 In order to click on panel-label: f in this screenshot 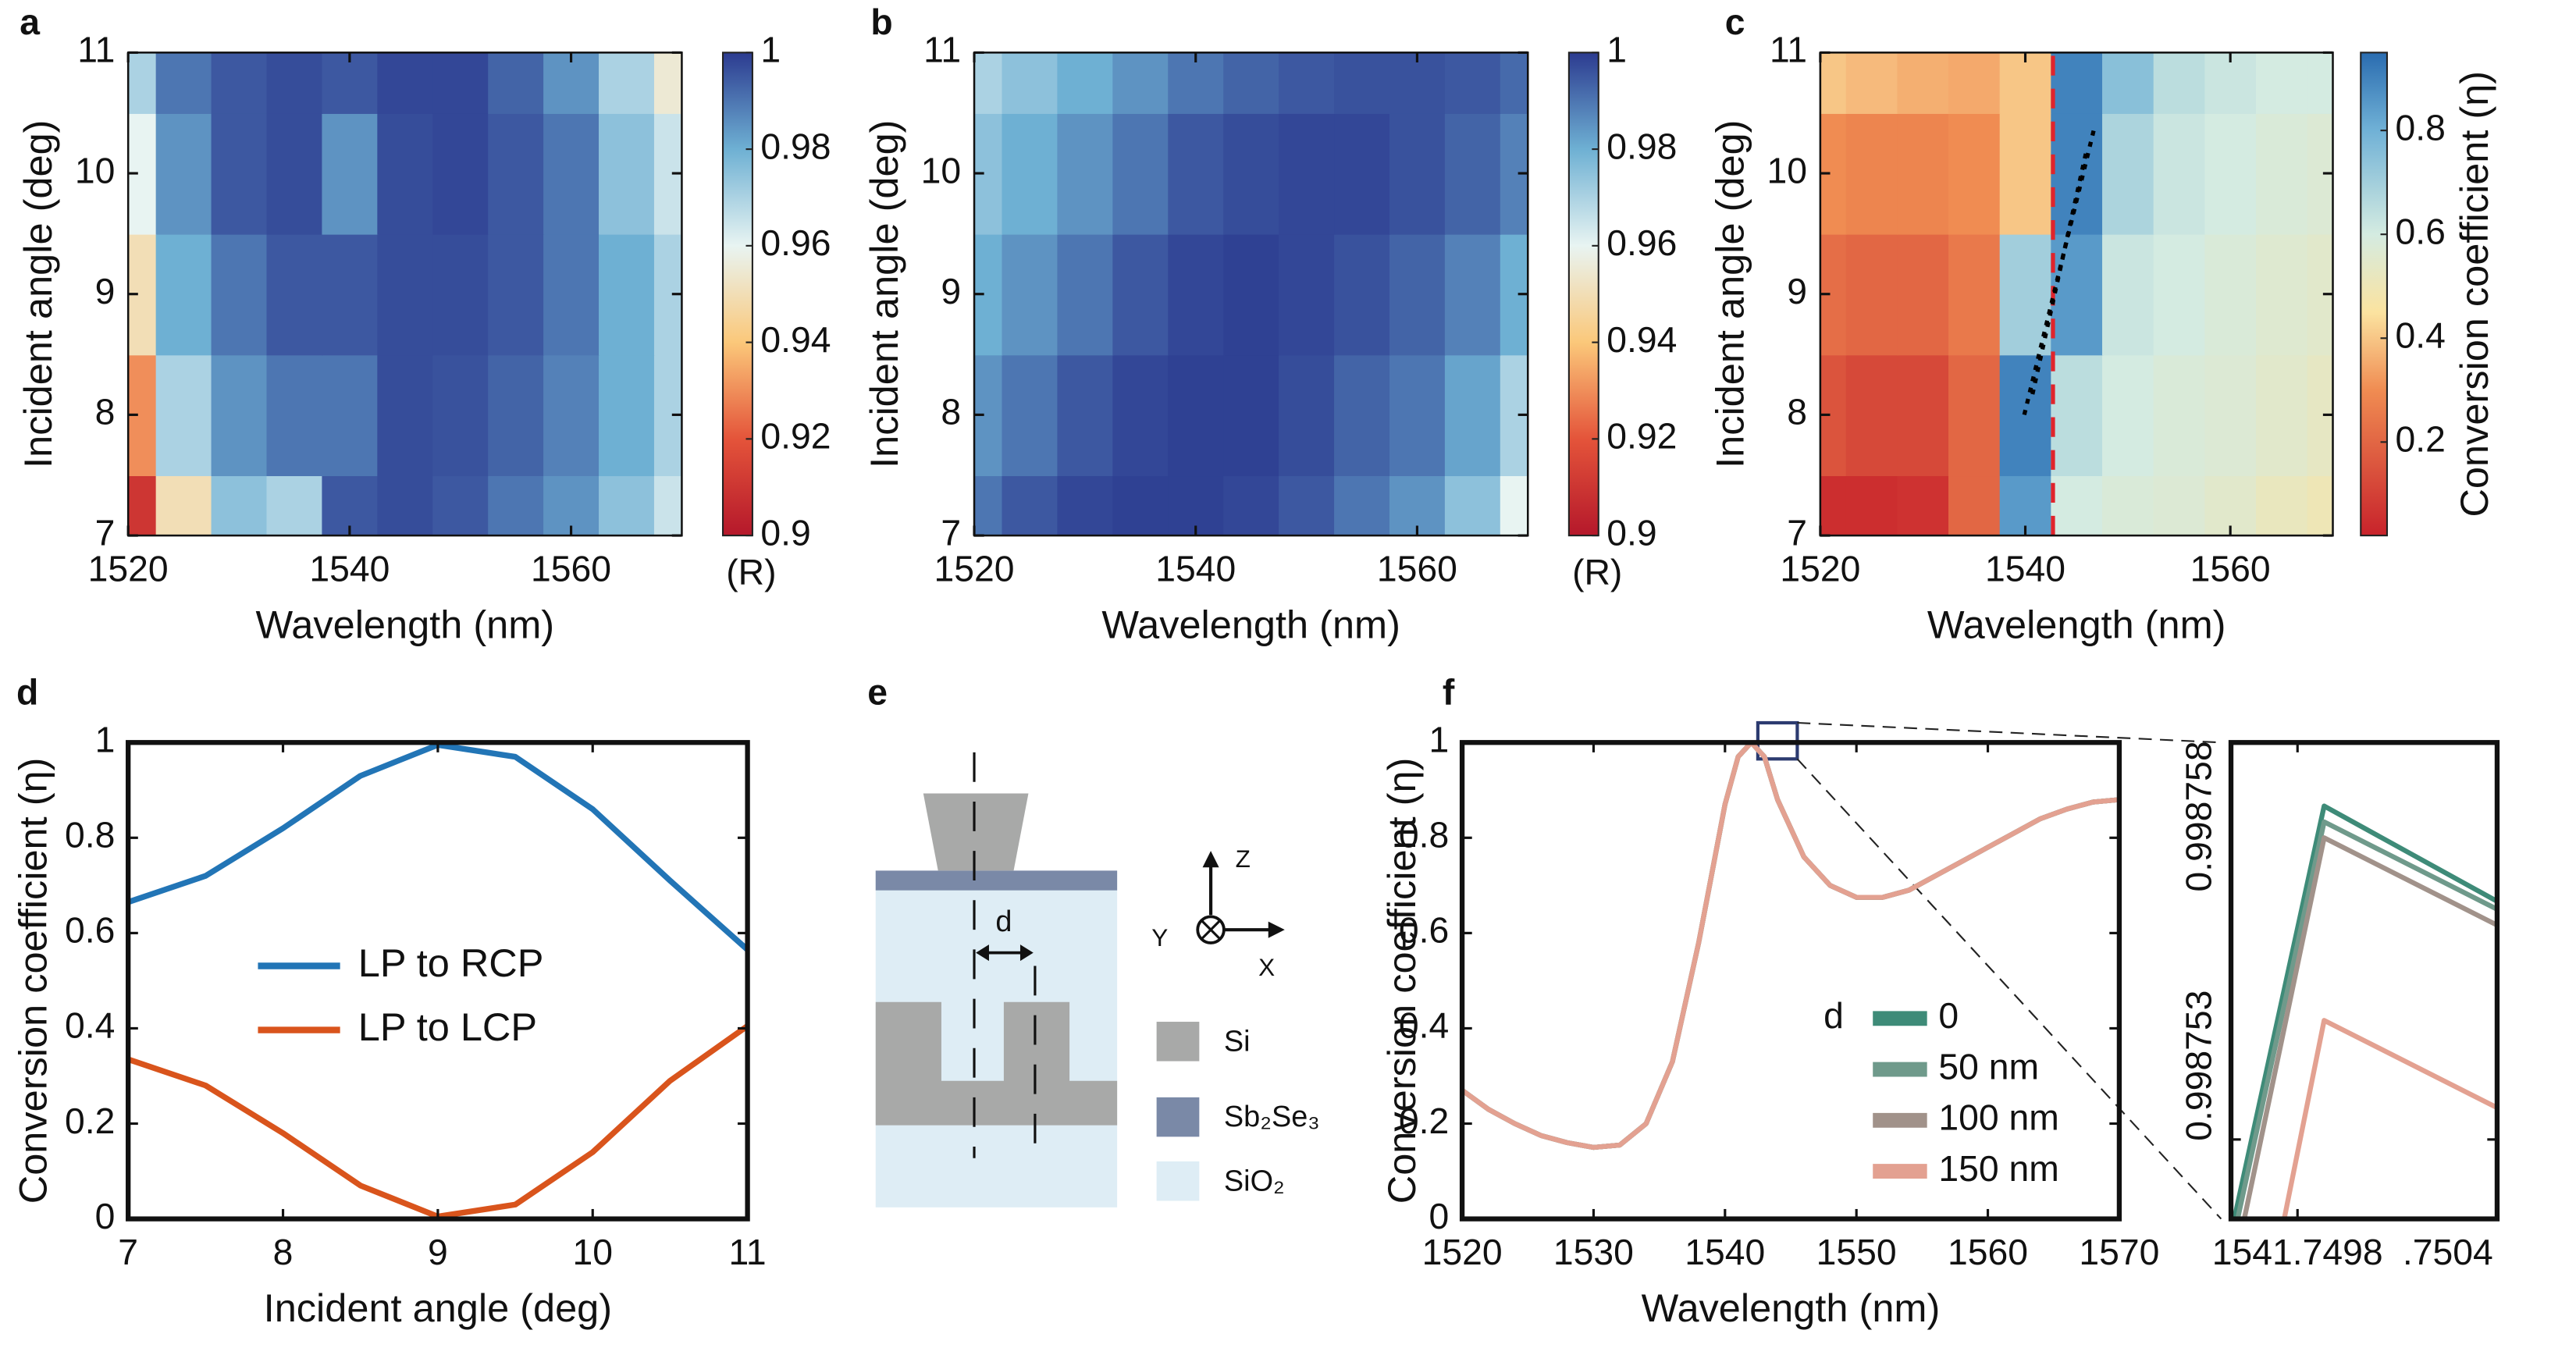, I will do `click(1449, 692)`.